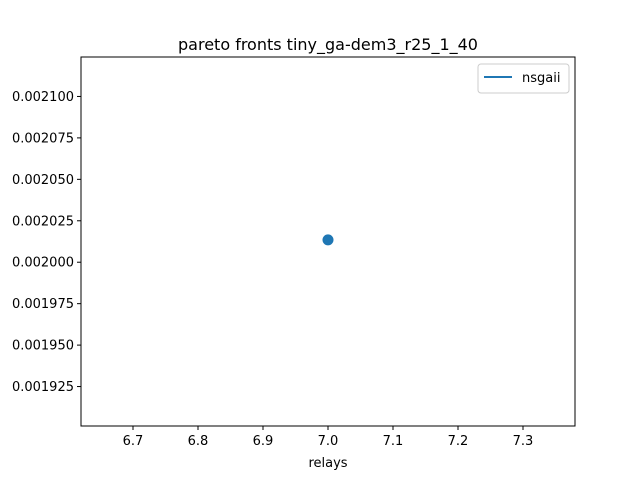 The height and width of the screenshot is (480, 640). Describe the element at coordinates (328, 441) in the screenshot. I see `x-tick-label: 7.0` at that location.